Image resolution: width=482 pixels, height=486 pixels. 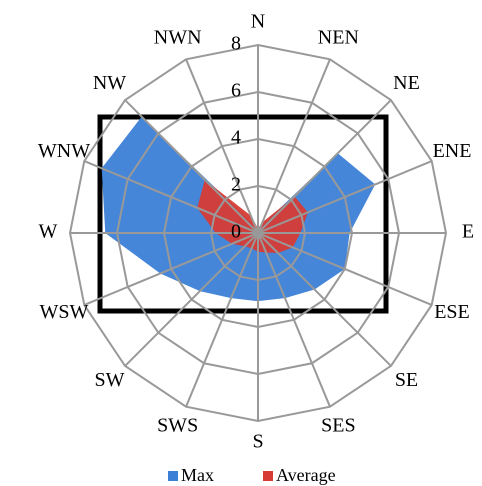 What do you see at coordinates (406, 380) in the screenshot?
I see `category-label: SE` at bounding box center [406, 380].